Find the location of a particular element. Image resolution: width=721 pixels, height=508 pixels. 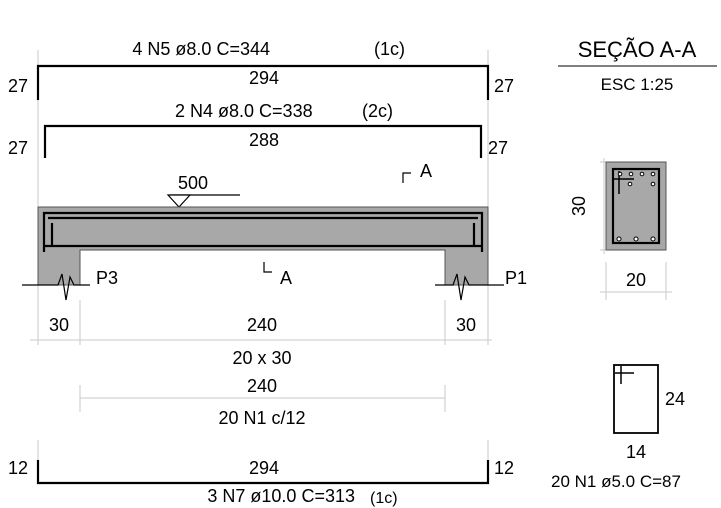

stirrup-height: 24 is located at coordinates (675, 399).